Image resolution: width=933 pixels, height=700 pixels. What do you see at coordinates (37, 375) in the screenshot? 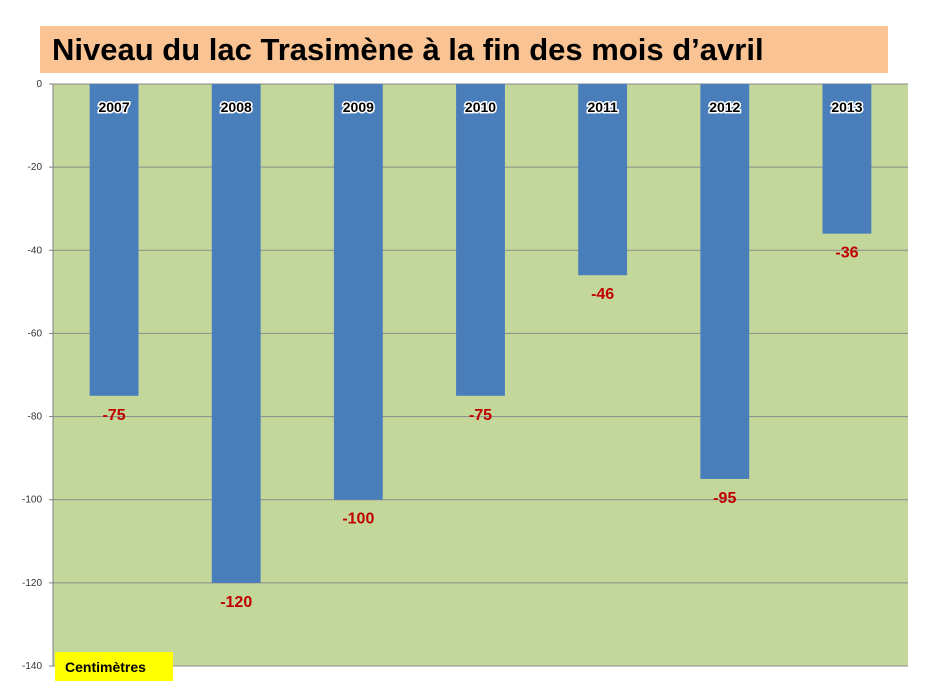
I see `y-axis: 0 -20 -40 -60 -80 -100 -120 -140` at bounding box center [37, 375].